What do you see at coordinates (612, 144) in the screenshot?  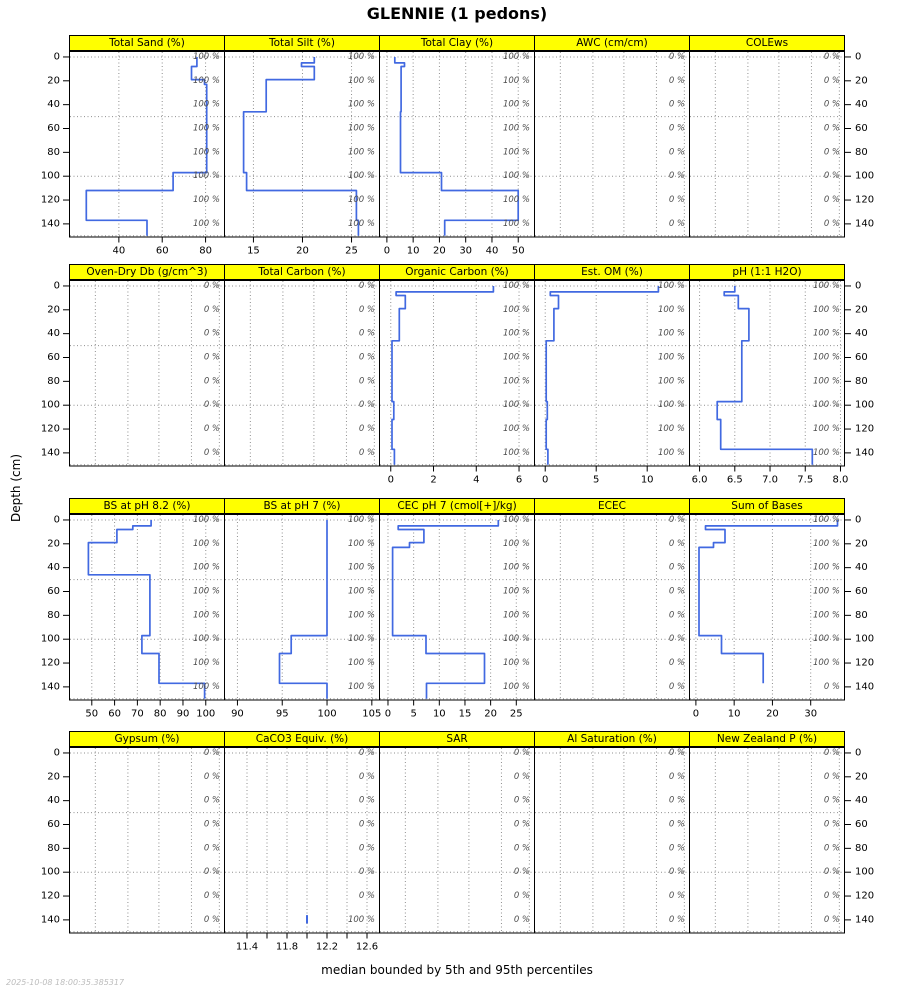 I see `plot-awc: 0 % 0 % 0 % 0 % 0 % 0 % 0 % 0 %` at bounding box center [612, 144].